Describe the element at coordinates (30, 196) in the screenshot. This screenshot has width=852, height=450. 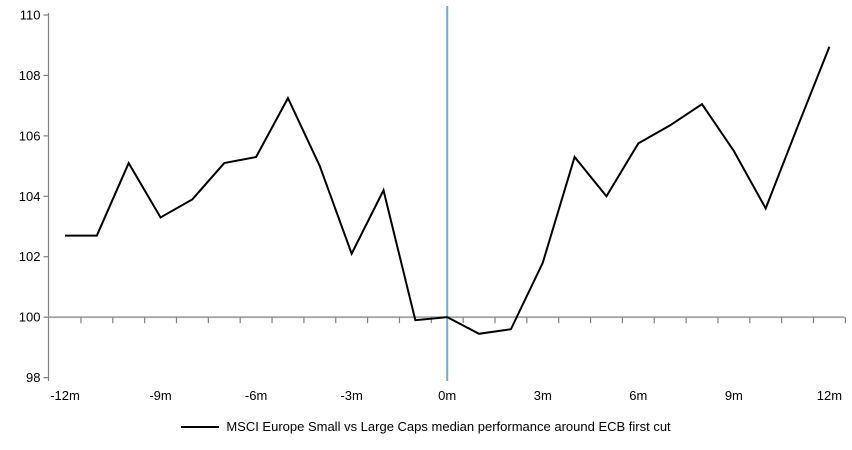
I see `y-axis-tick-label: 104` at that location.